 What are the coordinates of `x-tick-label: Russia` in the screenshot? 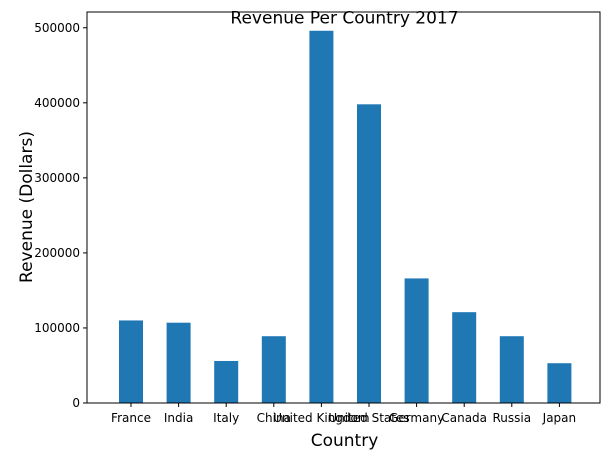 It's located at (511, 418).